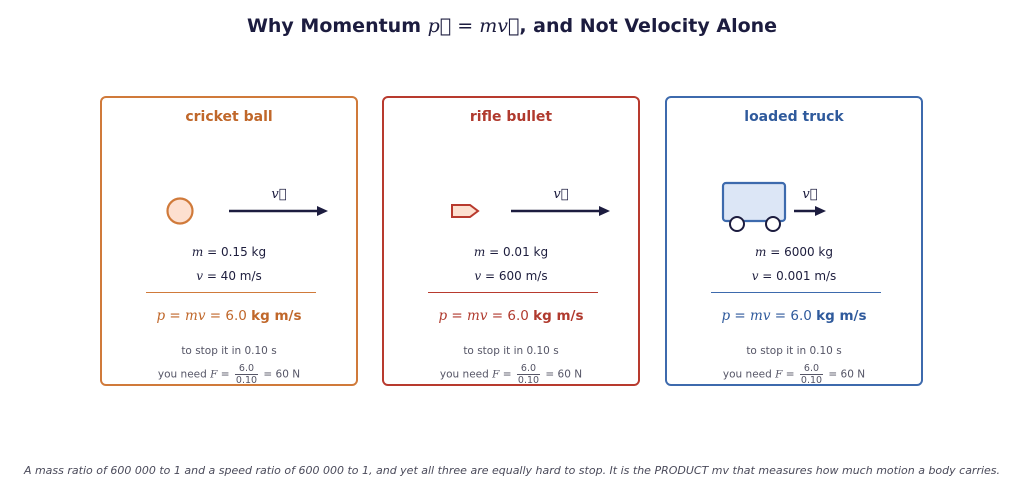  What do you see at coordinates (799, 252) in the screenshot?
I see `mass-text: = 6000 kg` at bounding box center [799, 252].